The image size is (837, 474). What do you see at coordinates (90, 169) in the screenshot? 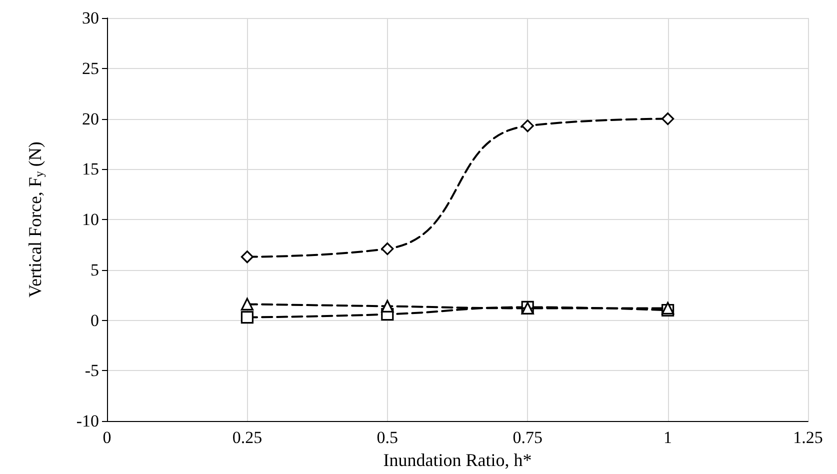
I see `y-tick-label: 15` at bounding box center [90, 169].